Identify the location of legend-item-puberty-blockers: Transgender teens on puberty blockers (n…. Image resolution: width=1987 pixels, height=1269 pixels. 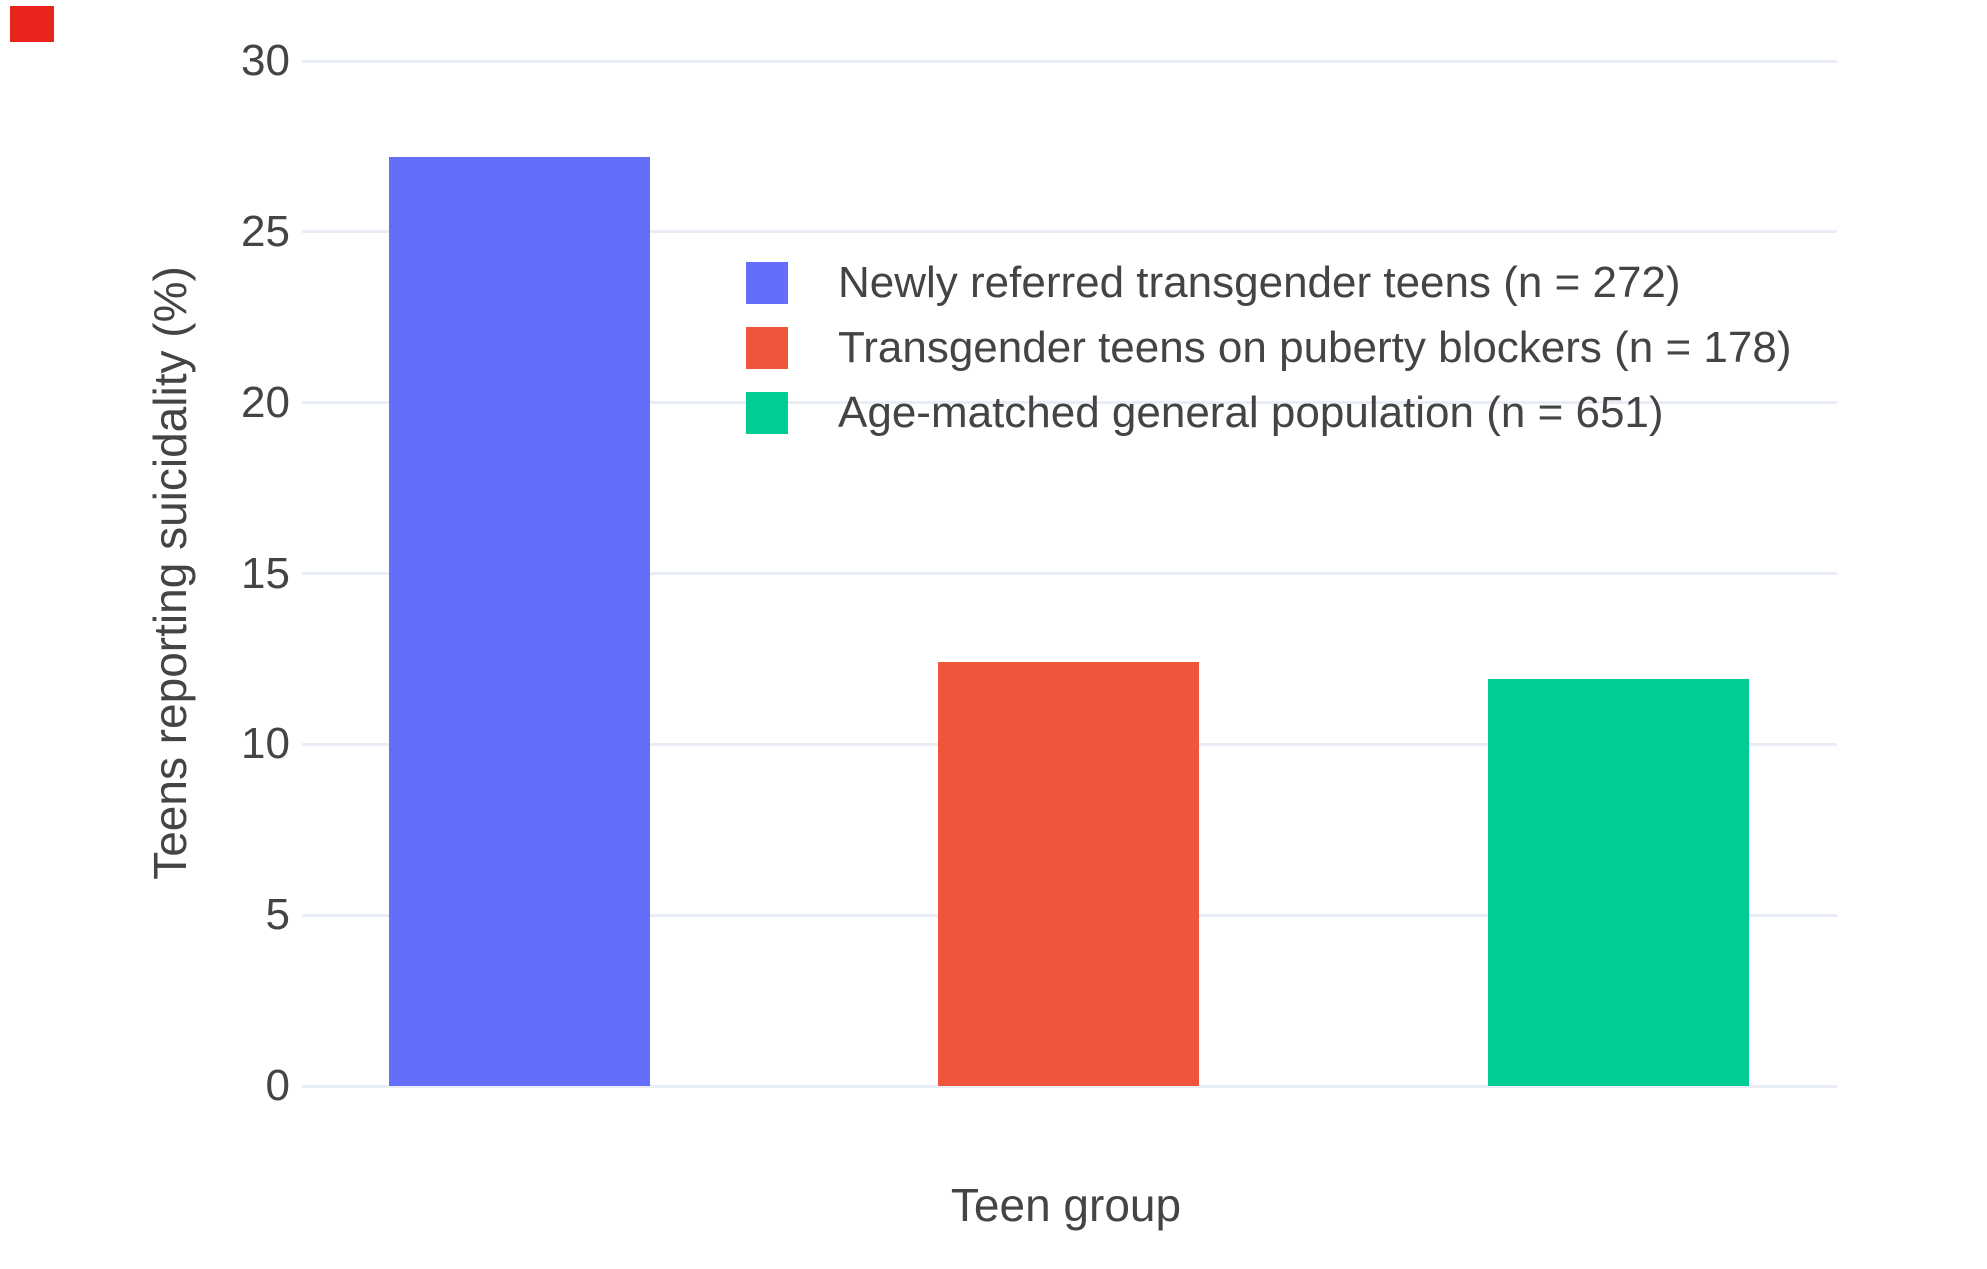
(1269, 347).